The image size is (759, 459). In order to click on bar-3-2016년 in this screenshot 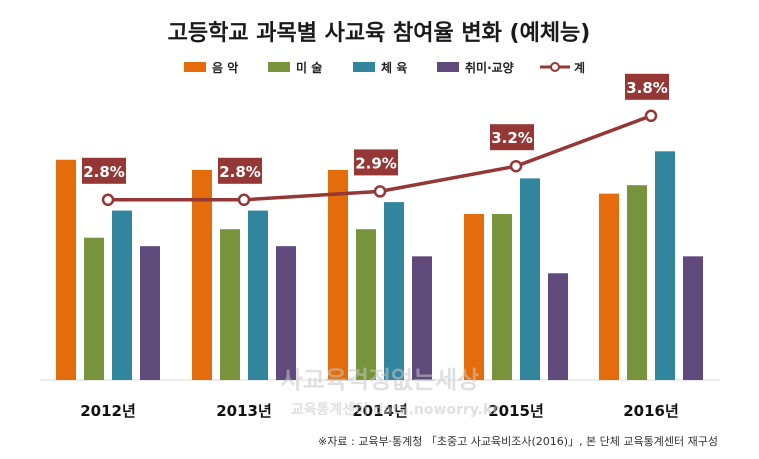, I will do `click(665, 265)`.